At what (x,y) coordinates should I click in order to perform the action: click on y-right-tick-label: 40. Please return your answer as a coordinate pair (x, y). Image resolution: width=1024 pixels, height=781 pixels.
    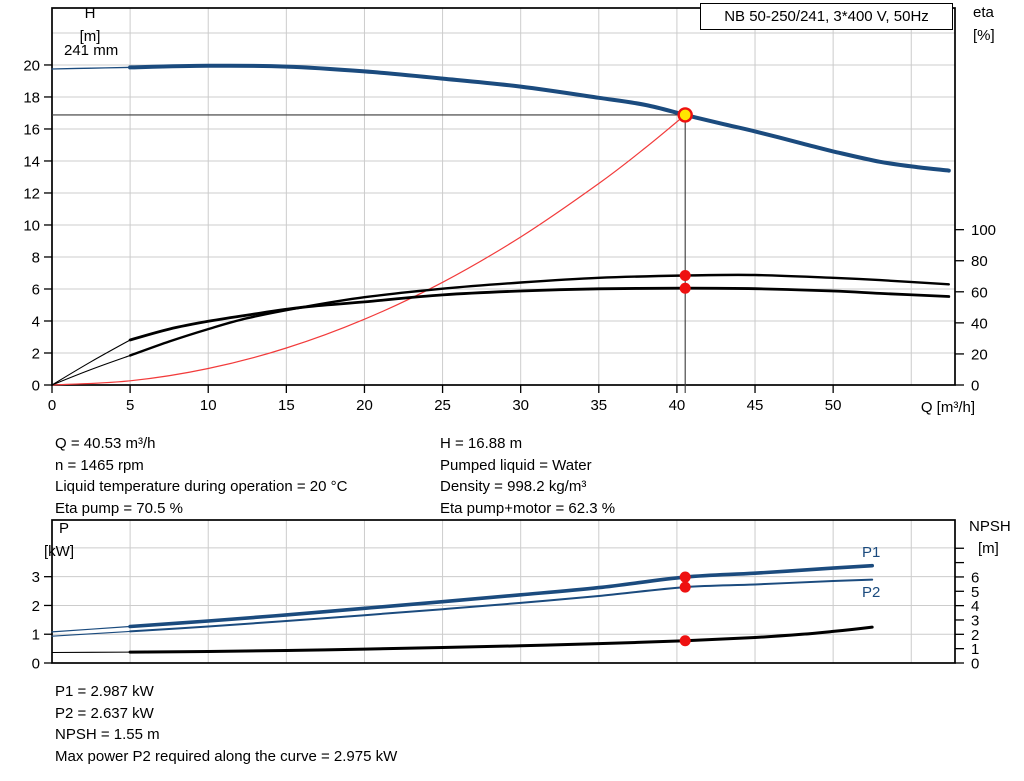
    Looking at the image, I should click on (979, 323).